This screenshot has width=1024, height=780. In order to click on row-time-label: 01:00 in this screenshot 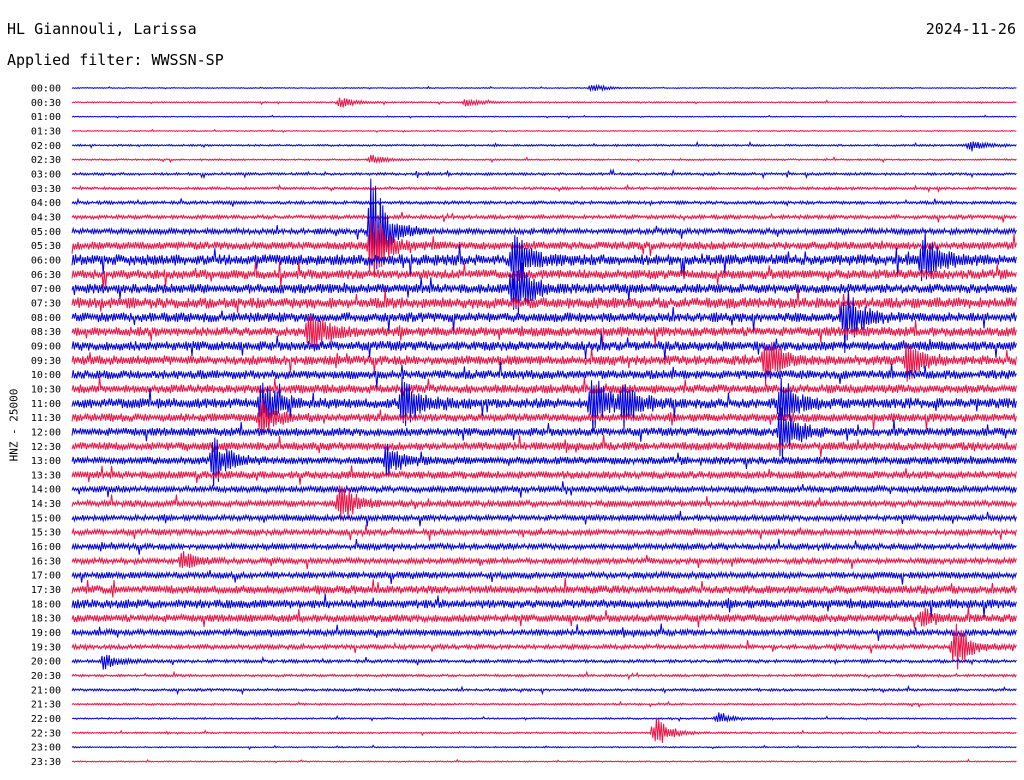, I will do `click(46, 117)`.